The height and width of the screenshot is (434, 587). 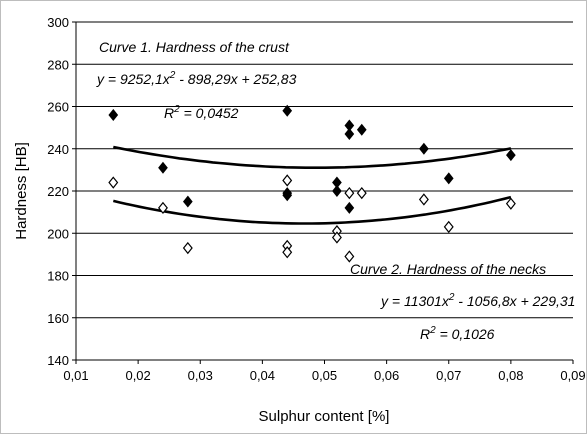 I want to click on curve1-eq-part-b: - 898,29x + 252,83, so click(x=235, y=79).